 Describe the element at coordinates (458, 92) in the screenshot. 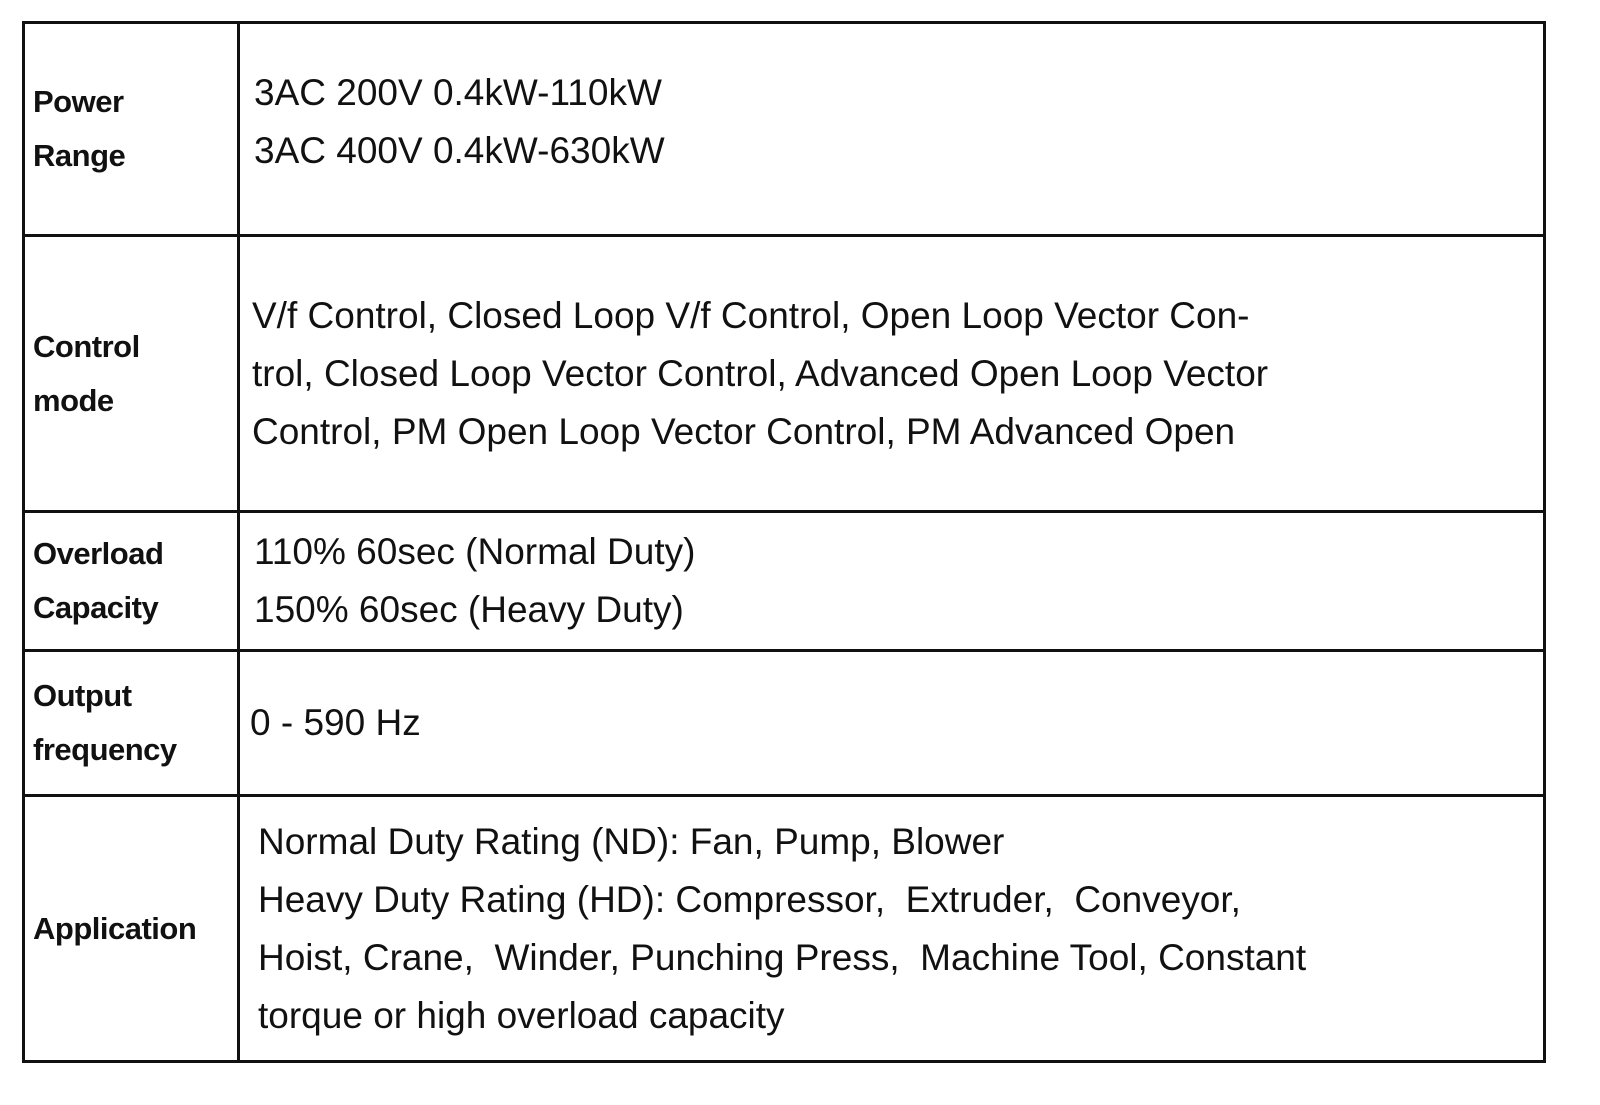

I see `value-line: 3AC 200V 0.4kW-110kW` at that location.